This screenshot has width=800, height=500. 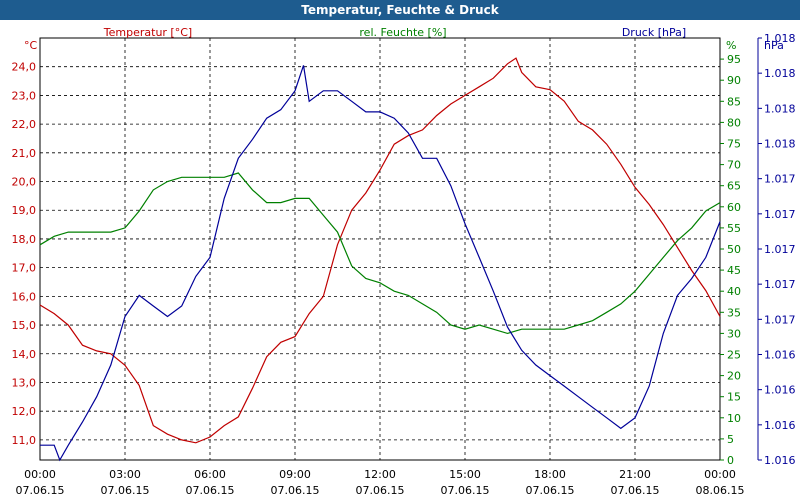 I want to click on humidity-tick-label: 75, so click(x=734, y=144).